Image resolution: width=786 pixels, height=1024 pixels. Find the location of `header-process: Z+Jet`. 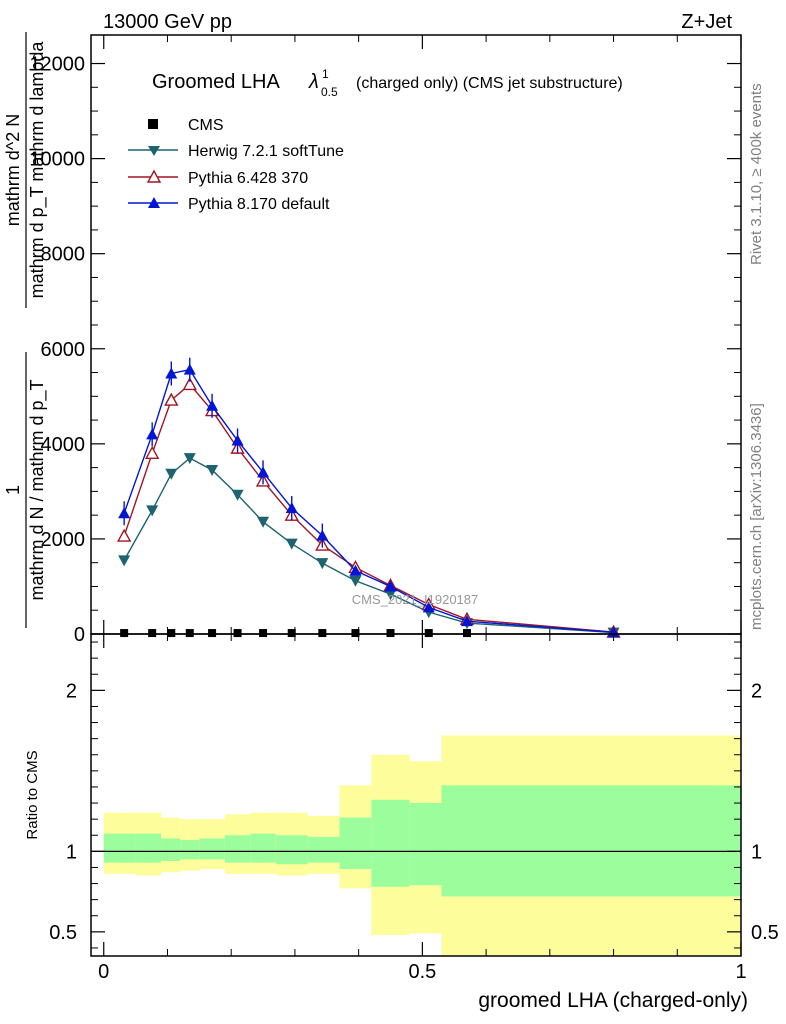

header-process: Z+Jet is located at coordinates (706, 22).